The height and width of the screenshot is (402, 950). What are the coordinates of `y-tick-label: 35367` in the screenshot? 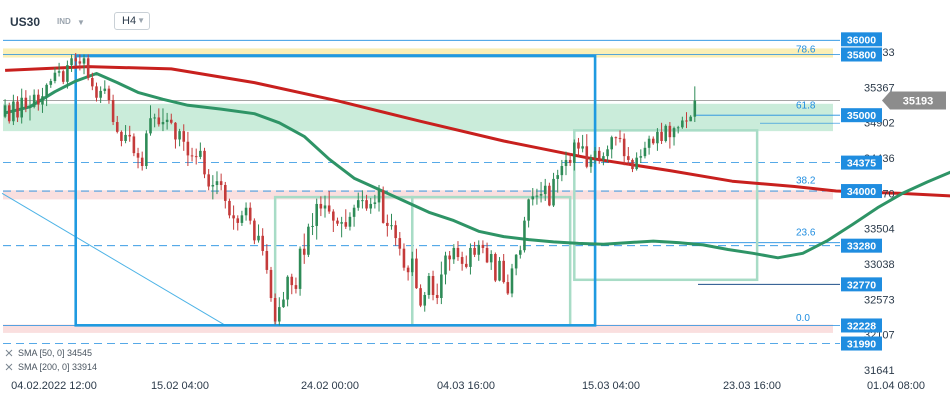 It's located at (879, 88).